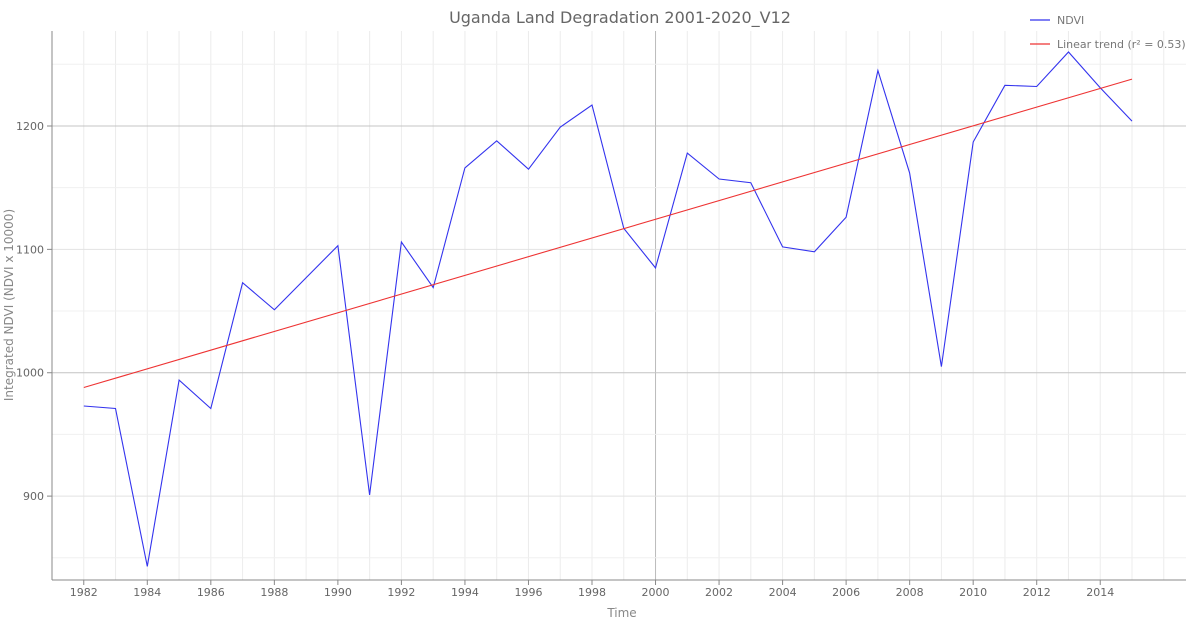 The image size is (1200, 621). Describe the element at coordinates (30, 126) in the screenshot. I see `y-tick-label: 1200` at that location.